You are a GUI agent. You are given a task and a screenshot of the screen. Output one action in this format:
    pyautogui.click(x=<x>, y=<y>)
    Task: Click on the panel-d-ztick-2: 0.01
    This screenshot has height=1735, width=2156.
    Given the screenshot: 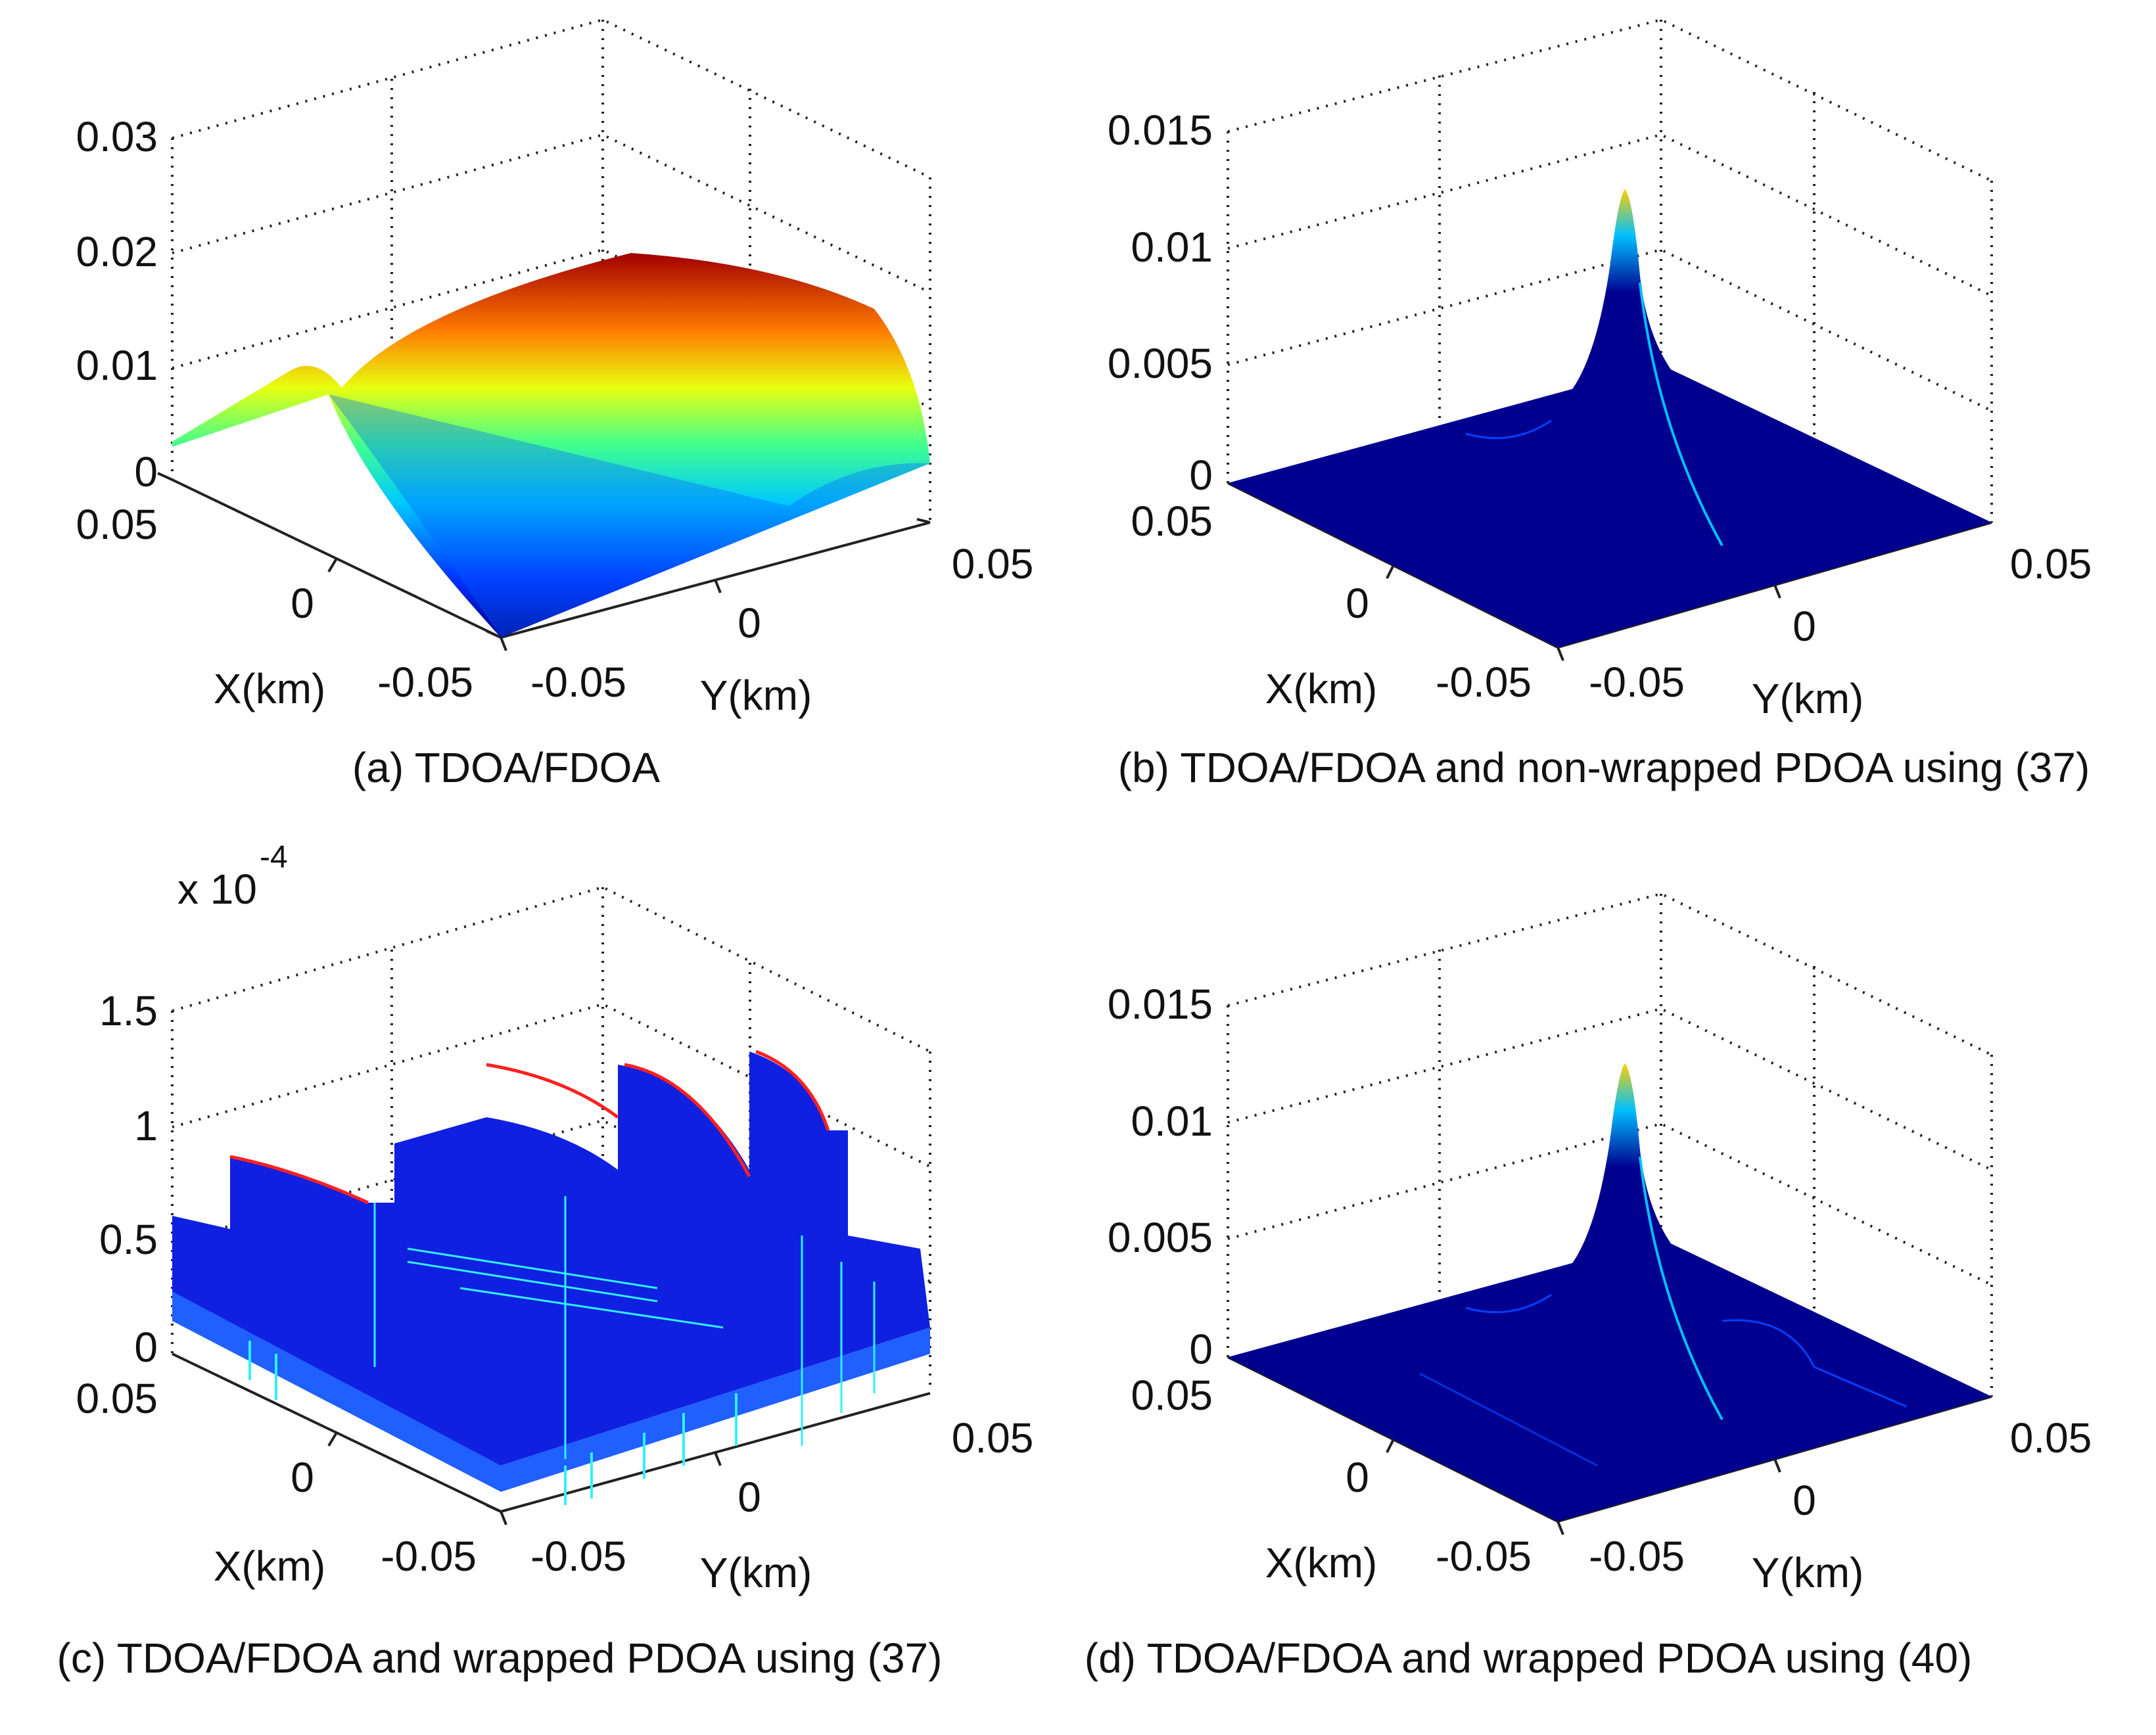 What is the action you would take?
    pyautogui.click(x=1172, y=1122)
    